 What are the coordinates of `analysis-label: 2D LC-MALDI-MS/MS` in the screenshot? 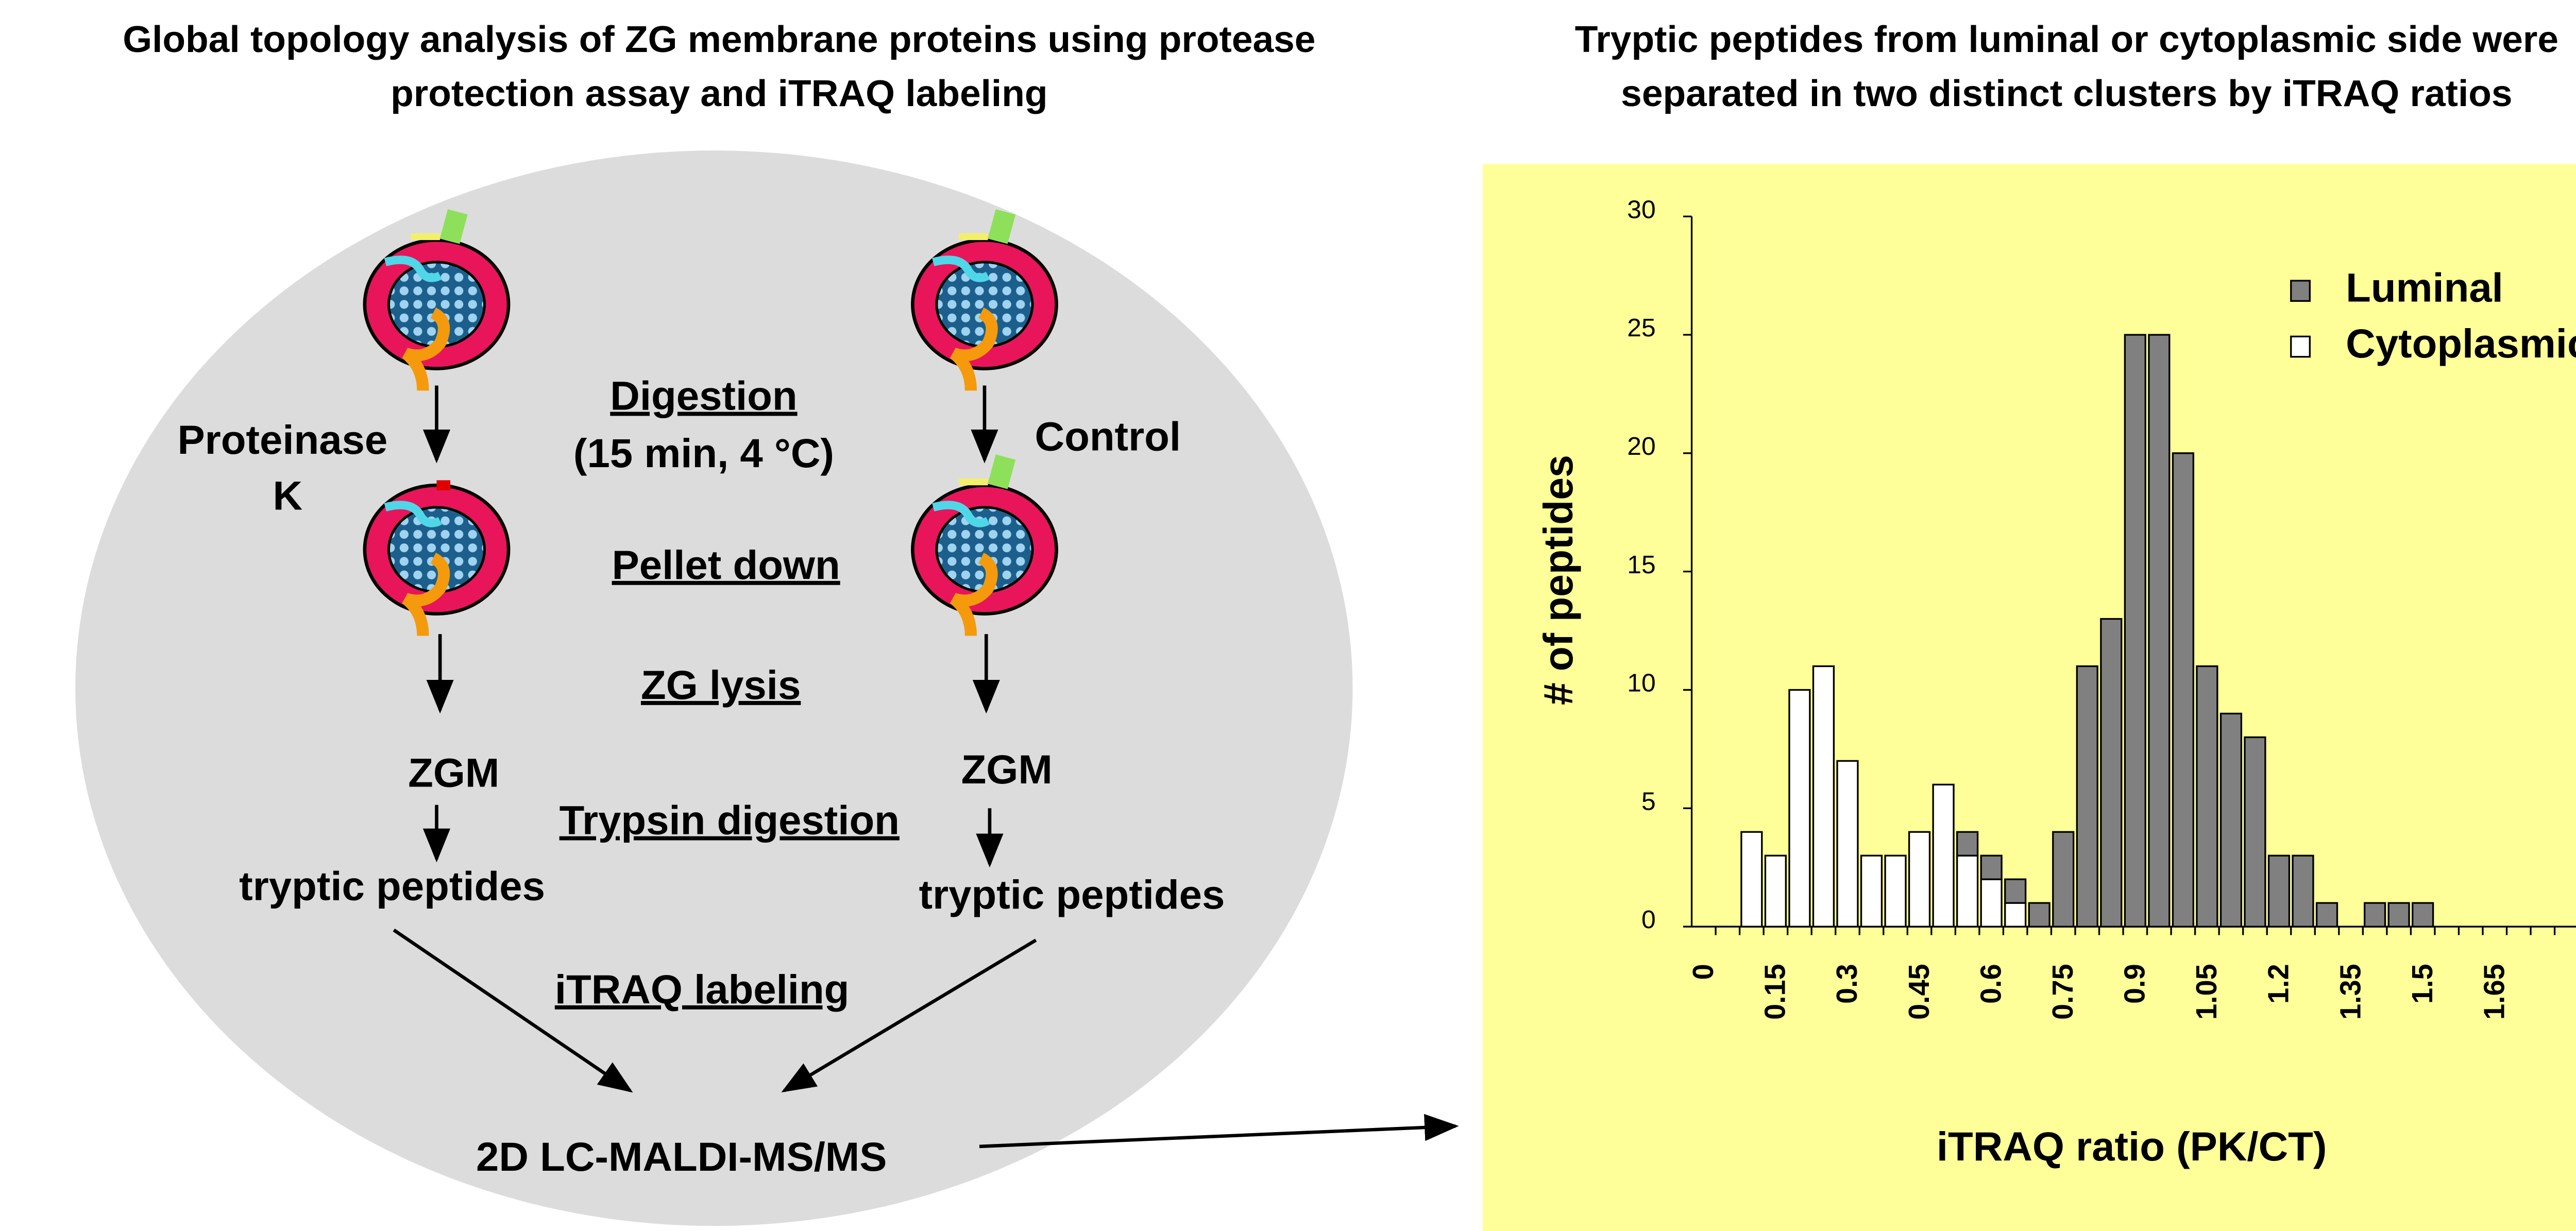 It's located at (681, 1156).